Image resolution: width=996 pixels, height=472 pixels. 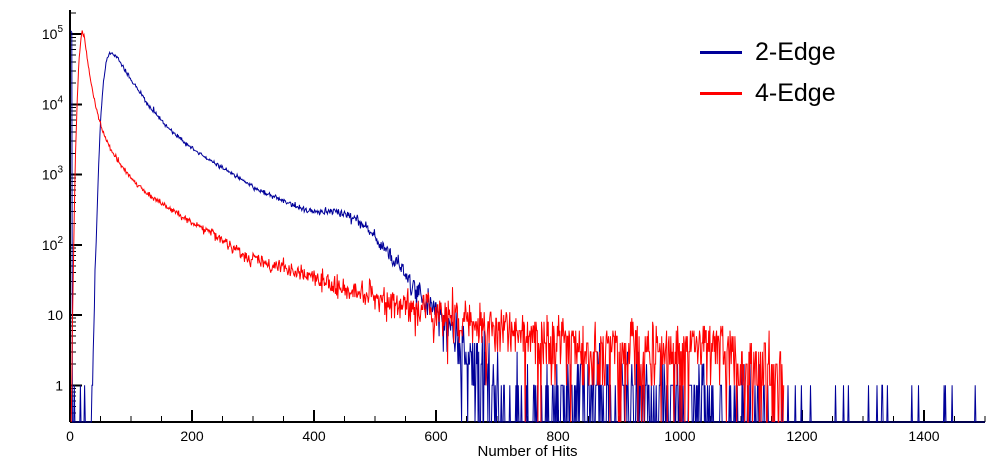 I want to click on svg-text: 10⁵, so click(x=53, y=33).